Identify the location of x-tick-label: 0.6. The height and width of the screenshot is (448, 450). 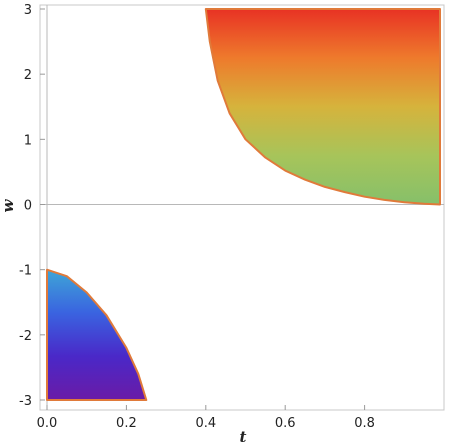
(285, 423).